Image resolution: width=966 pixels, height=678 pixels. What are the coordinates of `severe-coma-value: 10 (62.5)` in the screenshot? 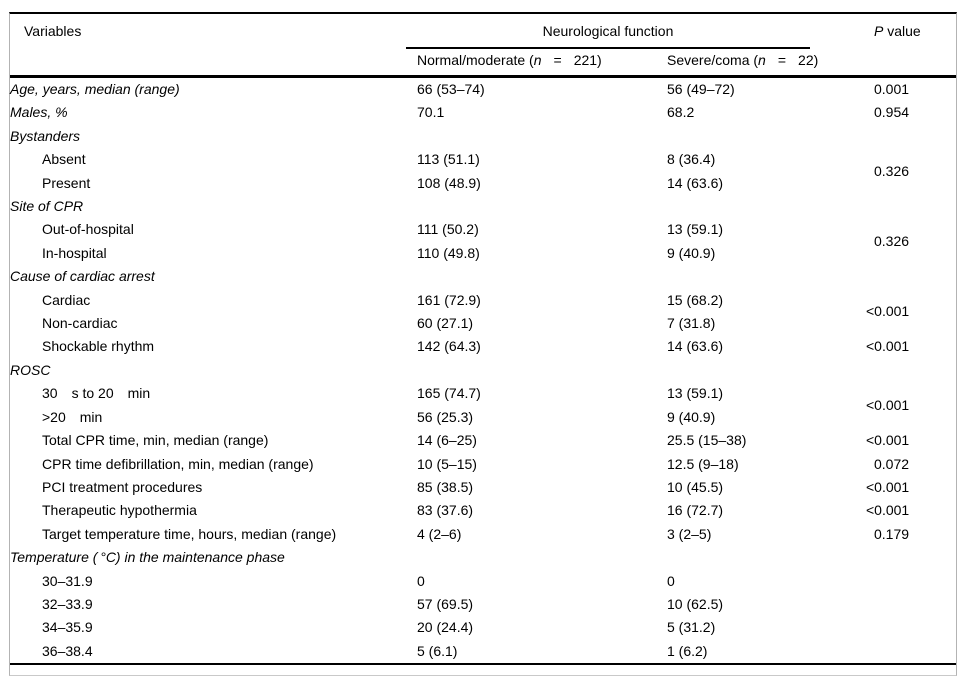 It's located at (695, 603).